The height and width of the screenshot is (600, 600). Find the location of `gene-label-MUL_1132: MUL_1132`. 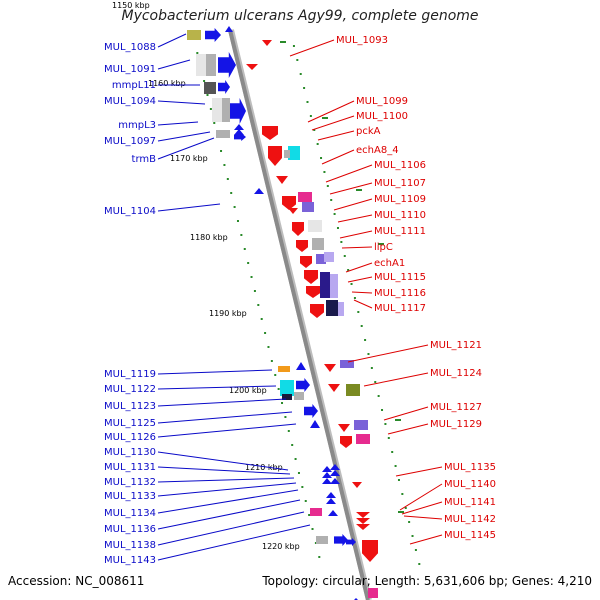

gene-label-MUL_1132: MUL_1132 is located at coordinates (130, 482).